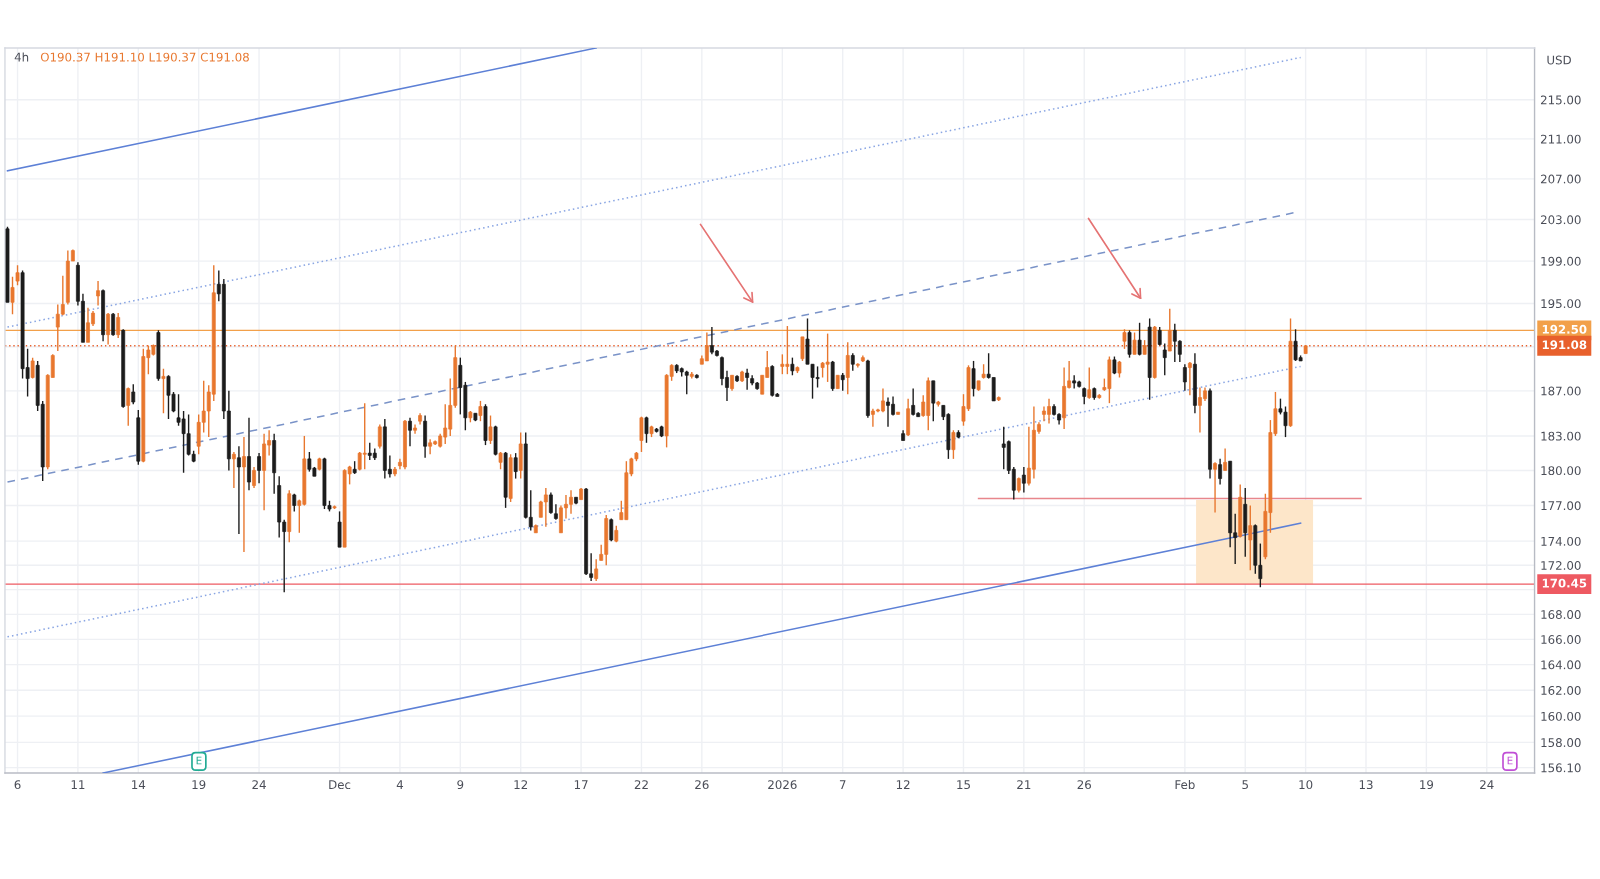 The height and width of the screenshot is (879, 1600). I want to click on ref-line-label: 191.08, so click(1564, 345).